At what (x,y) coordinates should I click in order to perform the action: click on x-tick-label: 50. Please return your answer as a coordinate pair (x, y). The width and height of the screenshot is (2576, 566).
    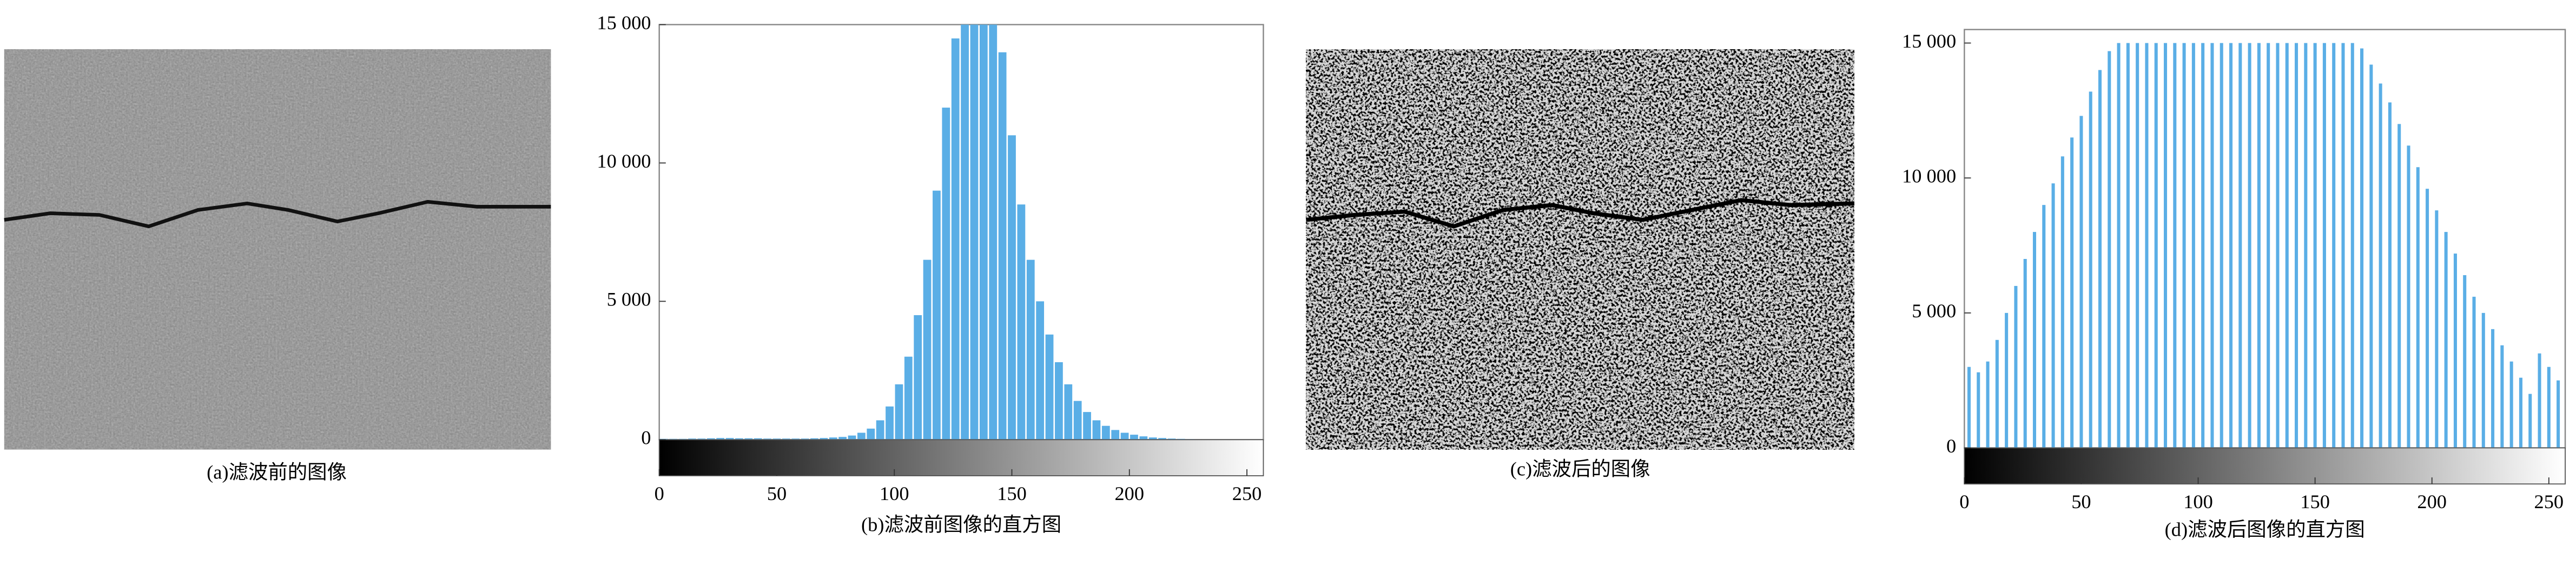
    Looking at the image, I should click on (777, 493).